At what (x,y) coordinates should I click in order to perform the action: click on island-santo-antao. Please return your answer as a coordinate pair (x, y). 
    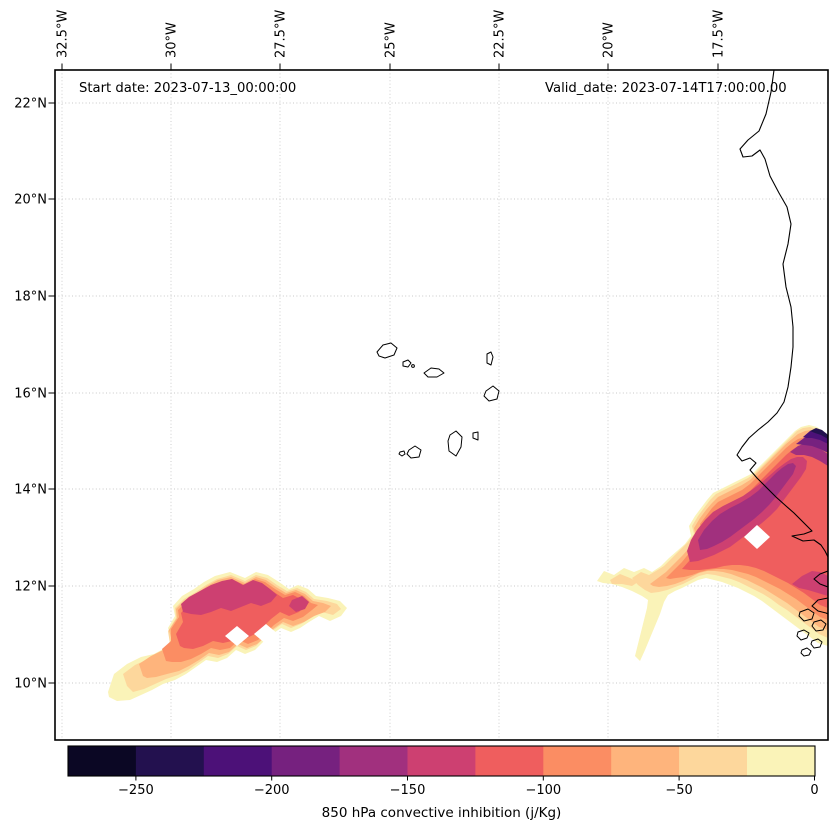
    Looking at the image, I should click on (387, 350).